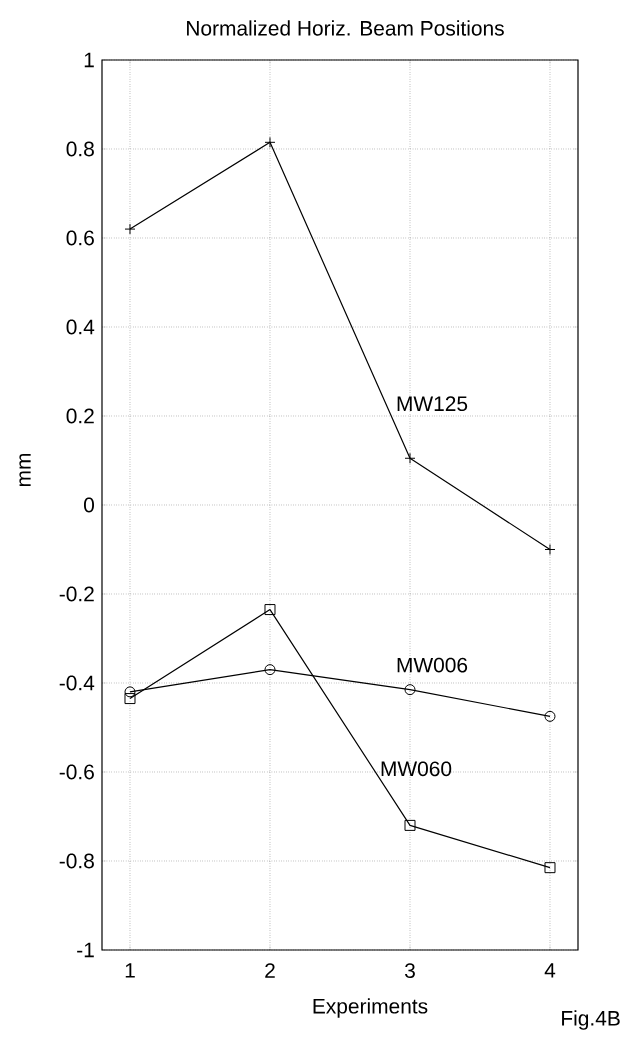 This screenshot has width=630, height=1043. What do you see at coordinates (89, 60) in the screenshot?
I see `y-tick-label: 1` at bounding box center [89, 60].